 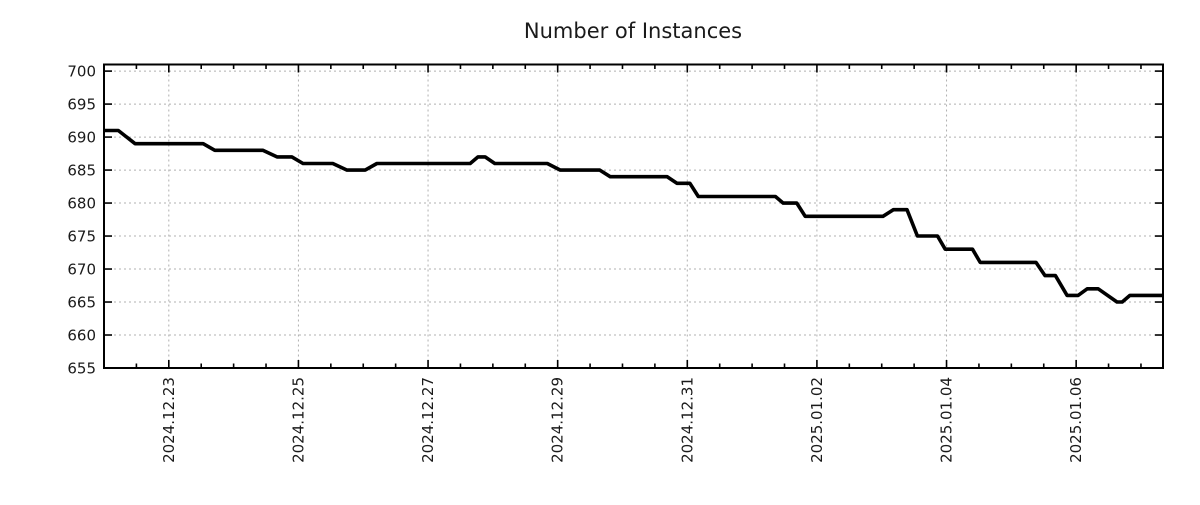 I want to click on y-tick-label: 680, so click(x=81, y=204).